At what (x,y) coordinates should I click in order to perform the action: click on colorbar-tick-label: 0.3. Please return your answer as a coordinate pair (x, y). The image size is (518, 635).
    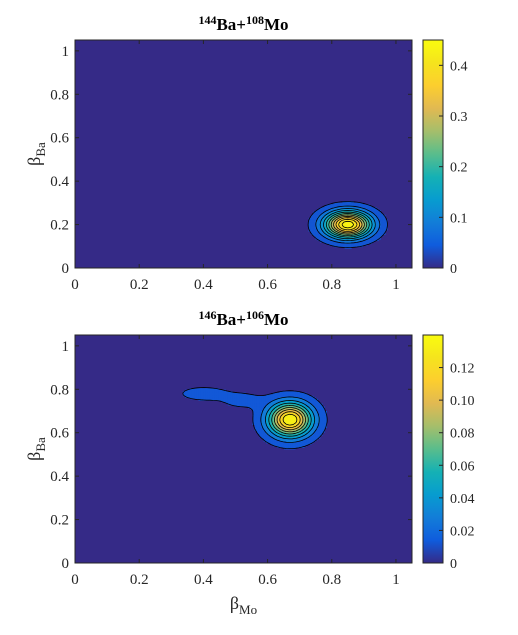
    Looking at the image, I should click on (459, 117).